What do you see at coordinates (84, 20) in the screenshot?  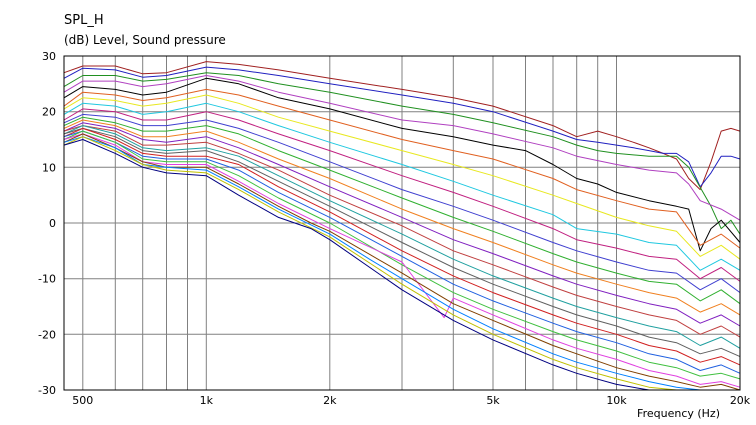 I see `chart-title: SPL_H` at bounding box center [84, 20].